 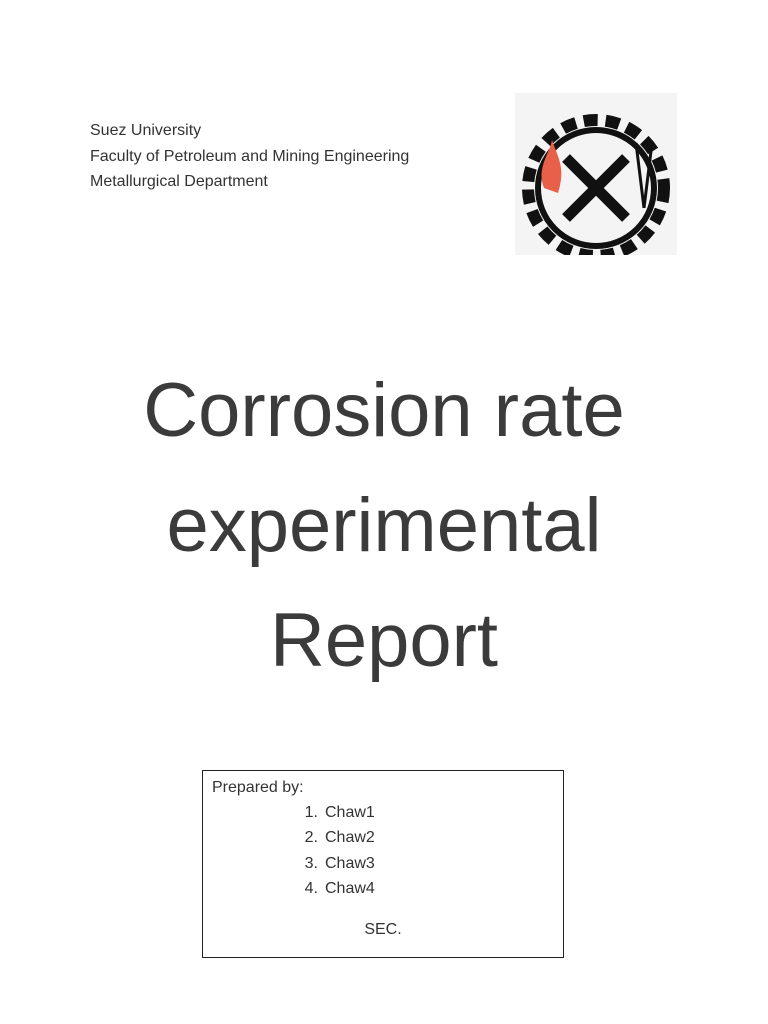 What do you see at coordinates (311, 838) in the screenshot?
I see `list-number: 2.` at bounding box center [311, 838].